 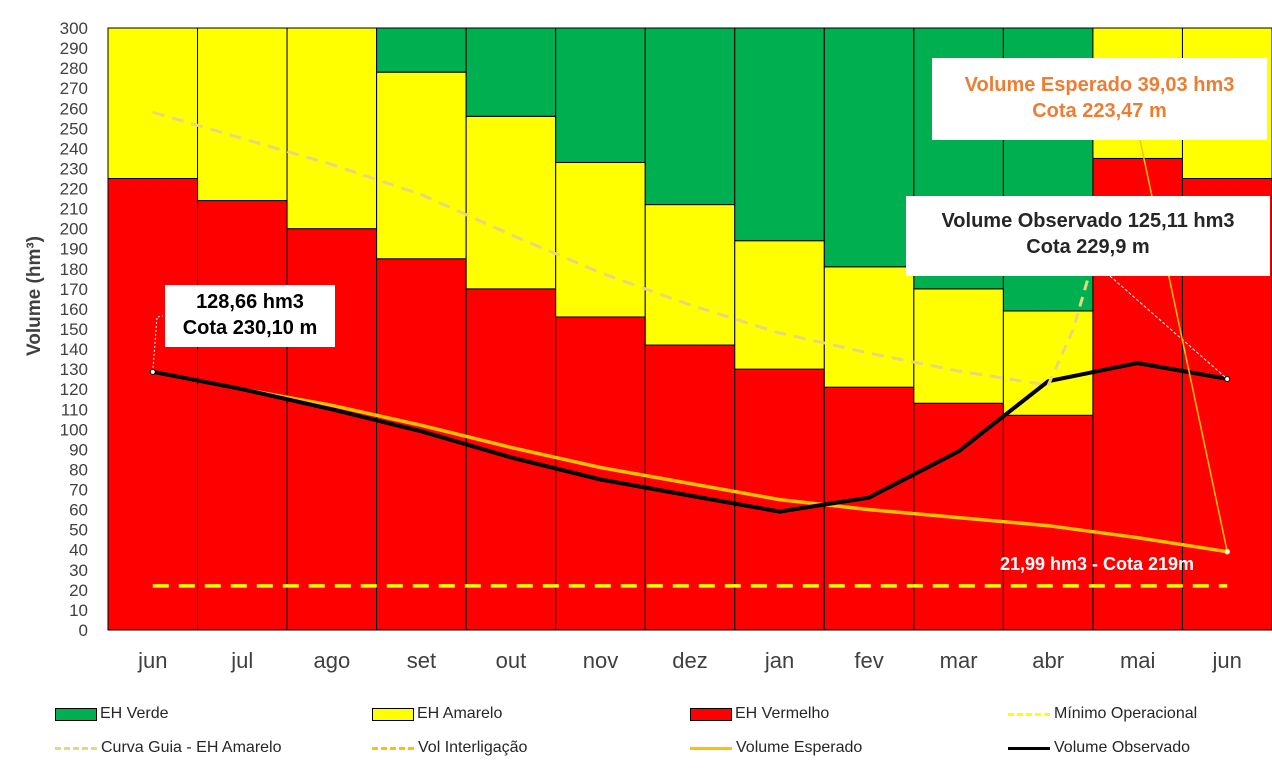 I want to click on y-tick-300: 300, so click(x=74, y=28).